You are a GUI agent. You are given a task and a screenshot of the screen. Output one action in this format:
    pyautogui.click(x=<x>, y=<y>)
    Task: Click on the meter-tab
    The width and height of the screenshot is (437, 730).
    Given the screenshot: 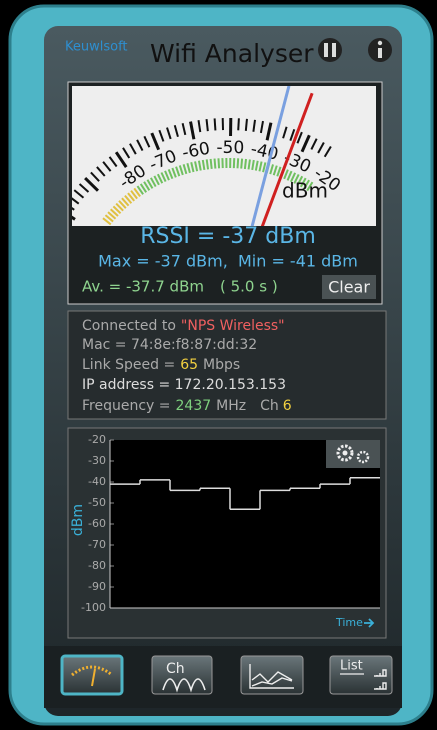 What is the action you would take?
    pyautogui.click(x=92, y=675)
    